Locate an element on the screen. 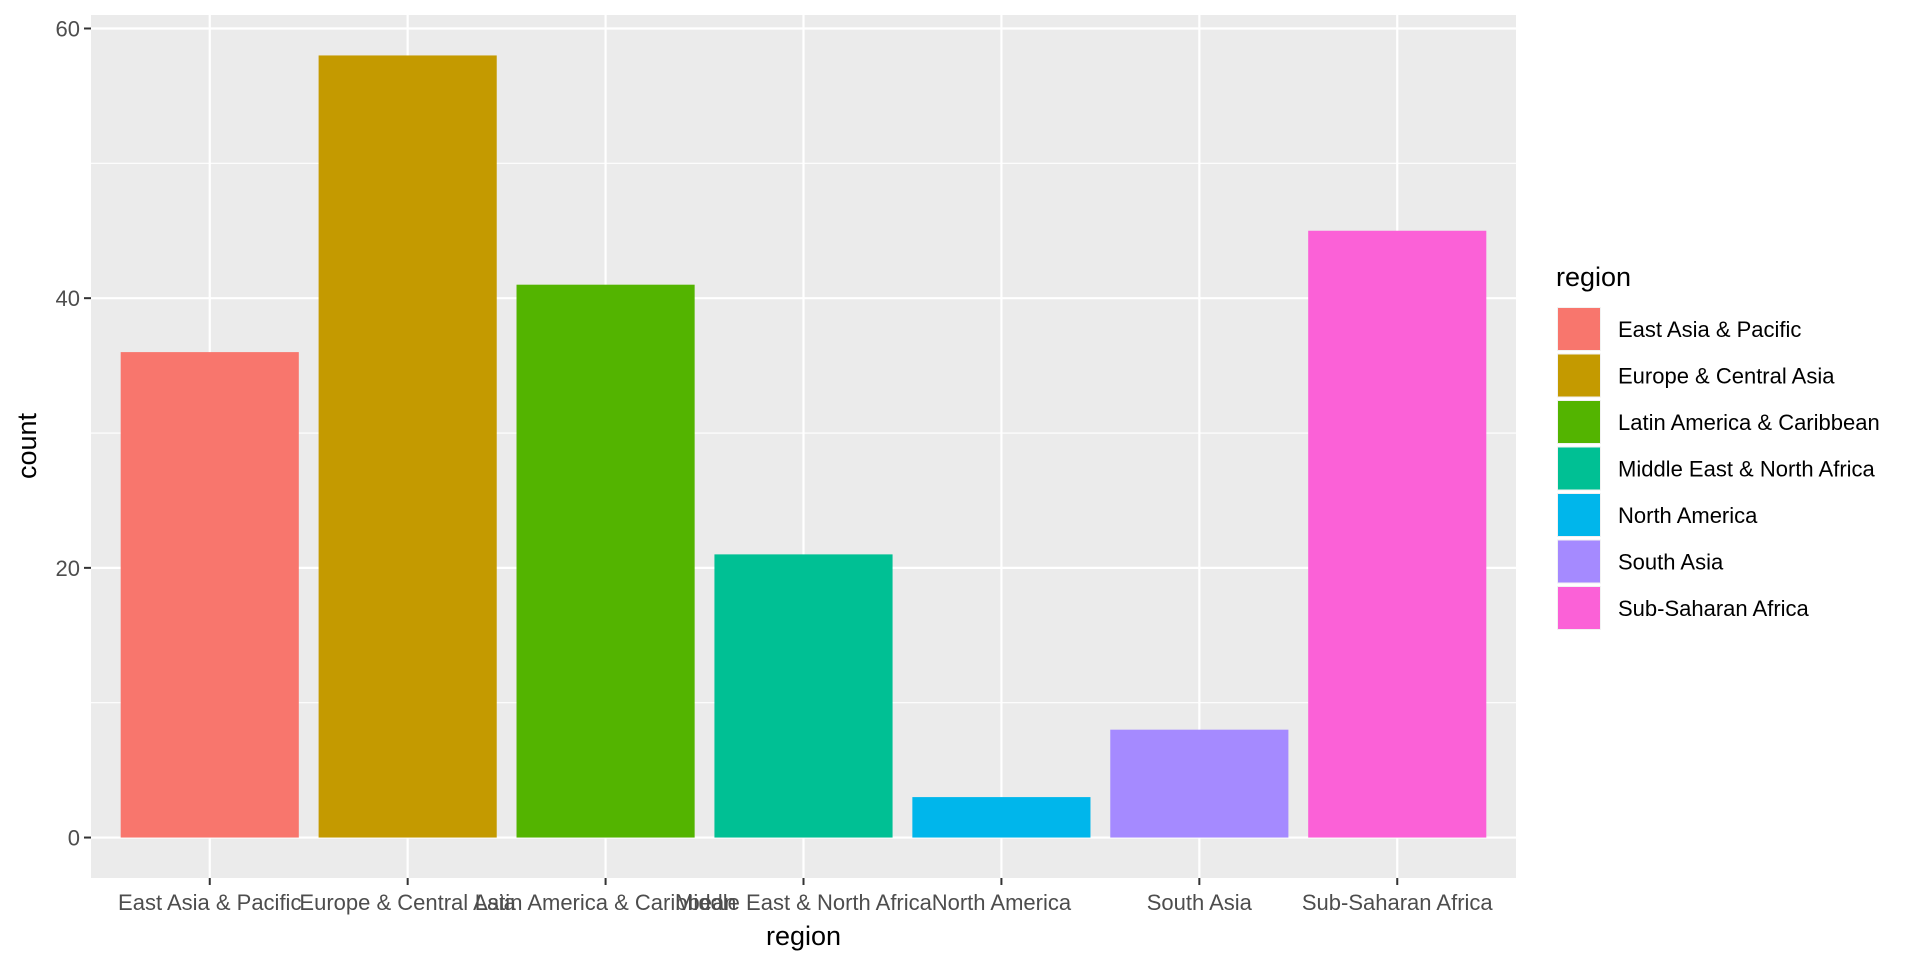 The image size is (1920, 960). x-tick-label: South Asia is located at coordinates (1200, 902).